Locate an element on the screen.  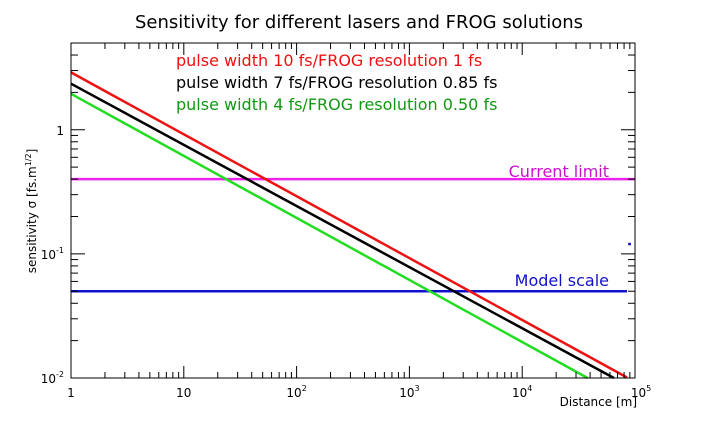
model-scale-label: Model scale is located at coordinates (562, 280).